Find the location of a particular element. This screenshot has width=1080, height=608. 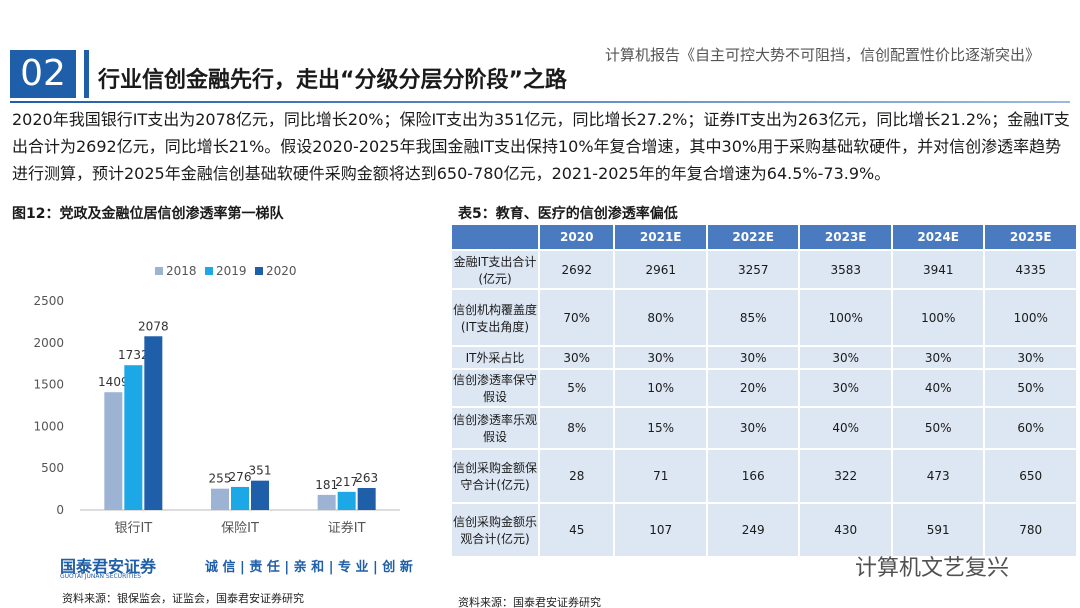

table-cell: 322 is located at coordinates (845, 476).